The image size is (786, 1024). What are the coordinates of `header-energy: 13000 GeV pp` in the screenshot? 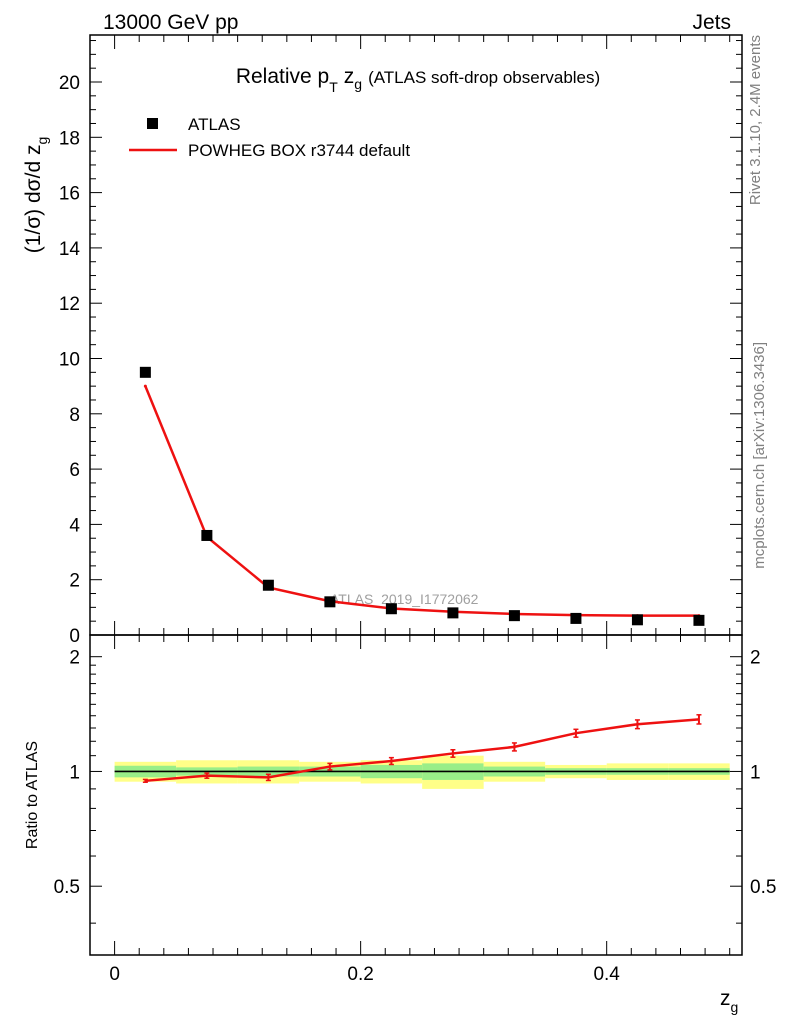 It's located at (170, 22).